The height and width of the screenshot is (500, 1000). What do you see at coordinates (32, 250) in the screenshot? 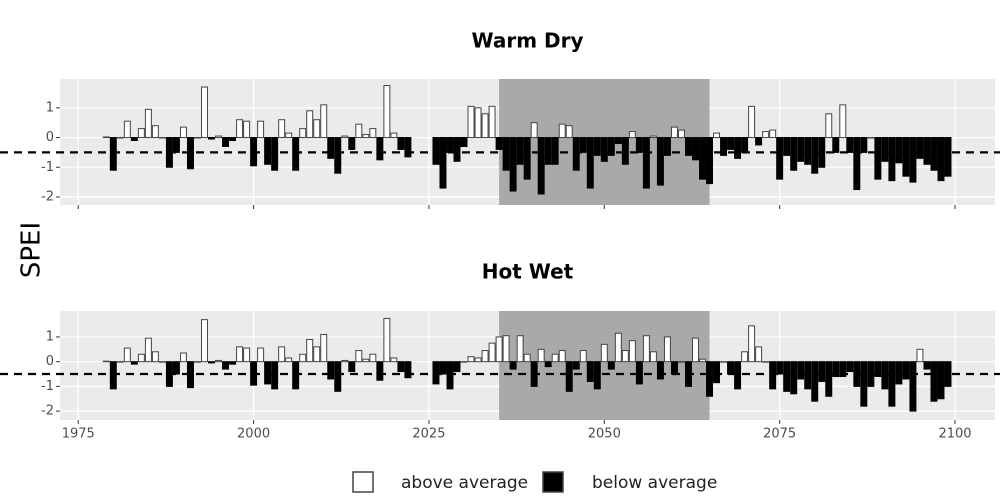
I see `y-axis-label: SPEI` at bounding box center [32, 250].